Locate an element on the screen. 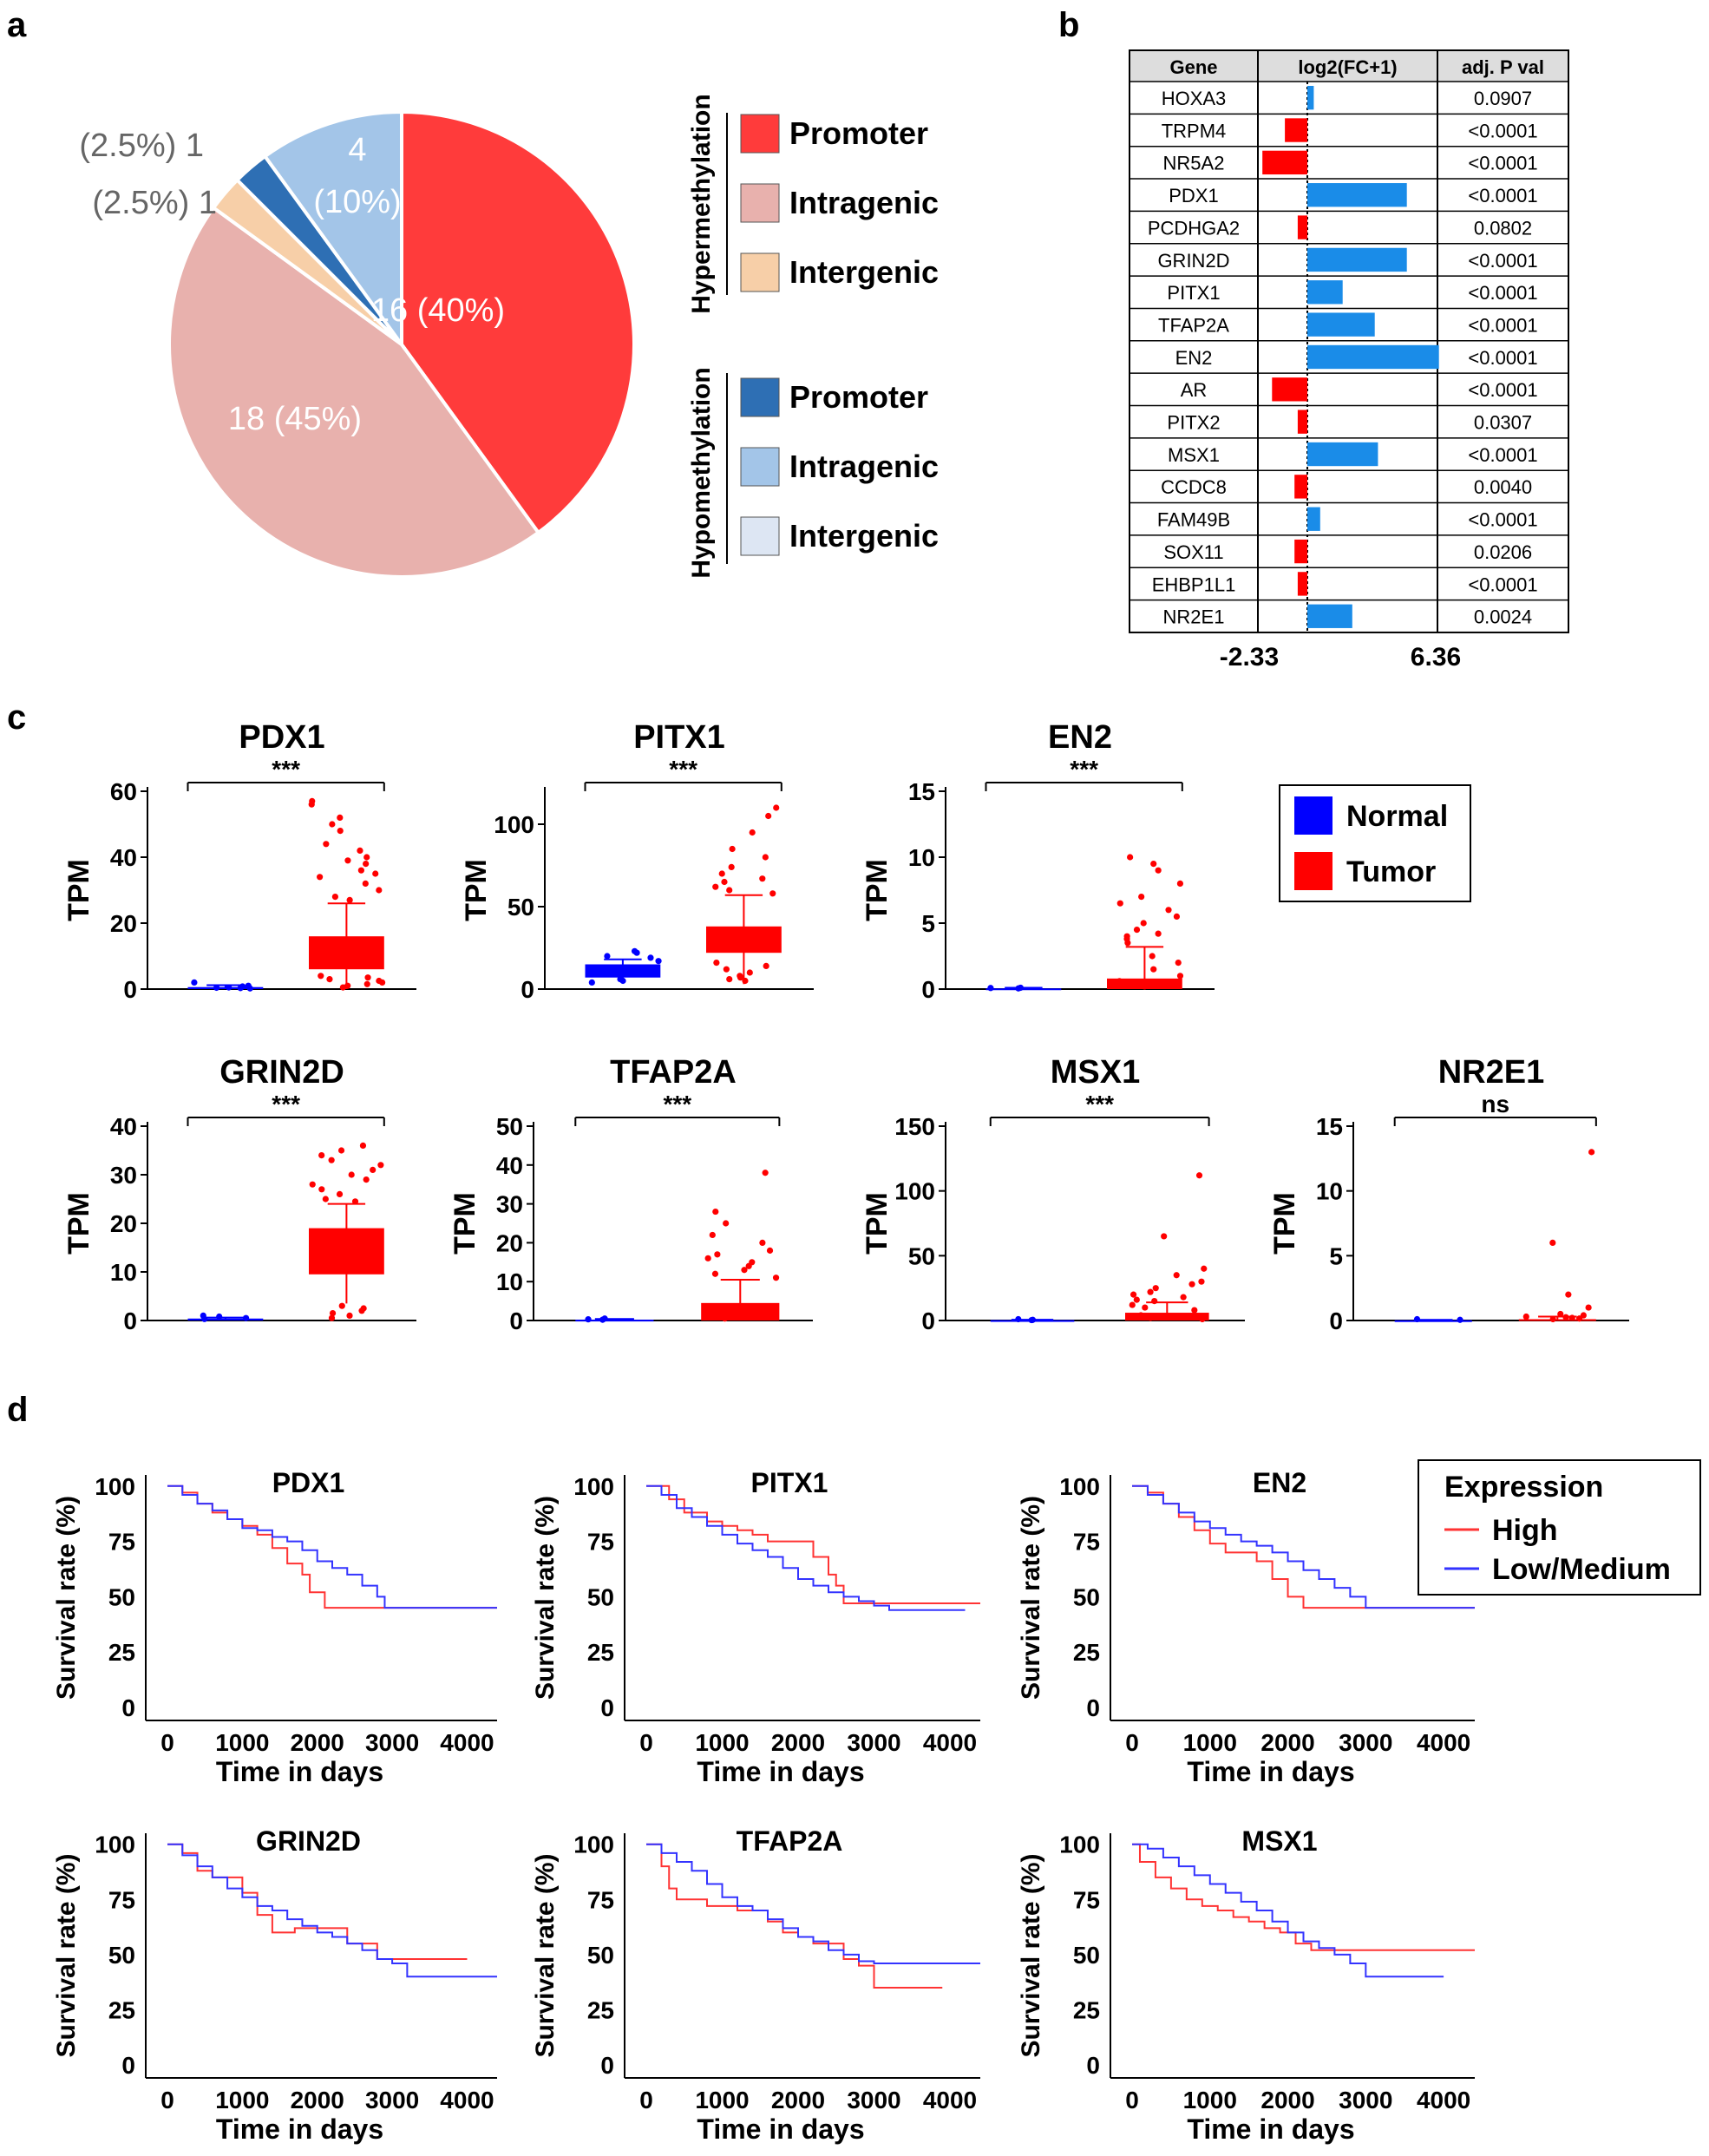 The image size is (1709, 2156). table-pval: 0.0206 is located at coordinates (1503, 552).